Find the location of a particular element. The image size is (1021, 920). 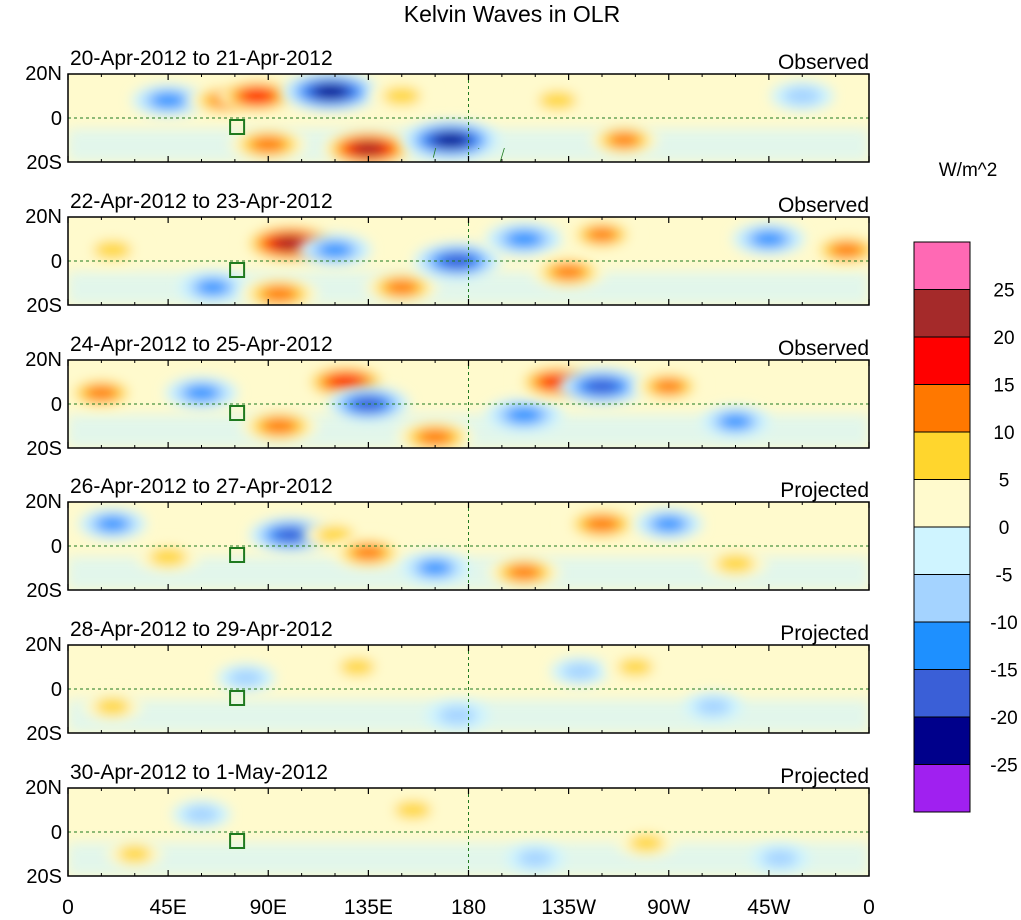

colorbar-tick-label: -5 is located at coordinates (1004, 576).